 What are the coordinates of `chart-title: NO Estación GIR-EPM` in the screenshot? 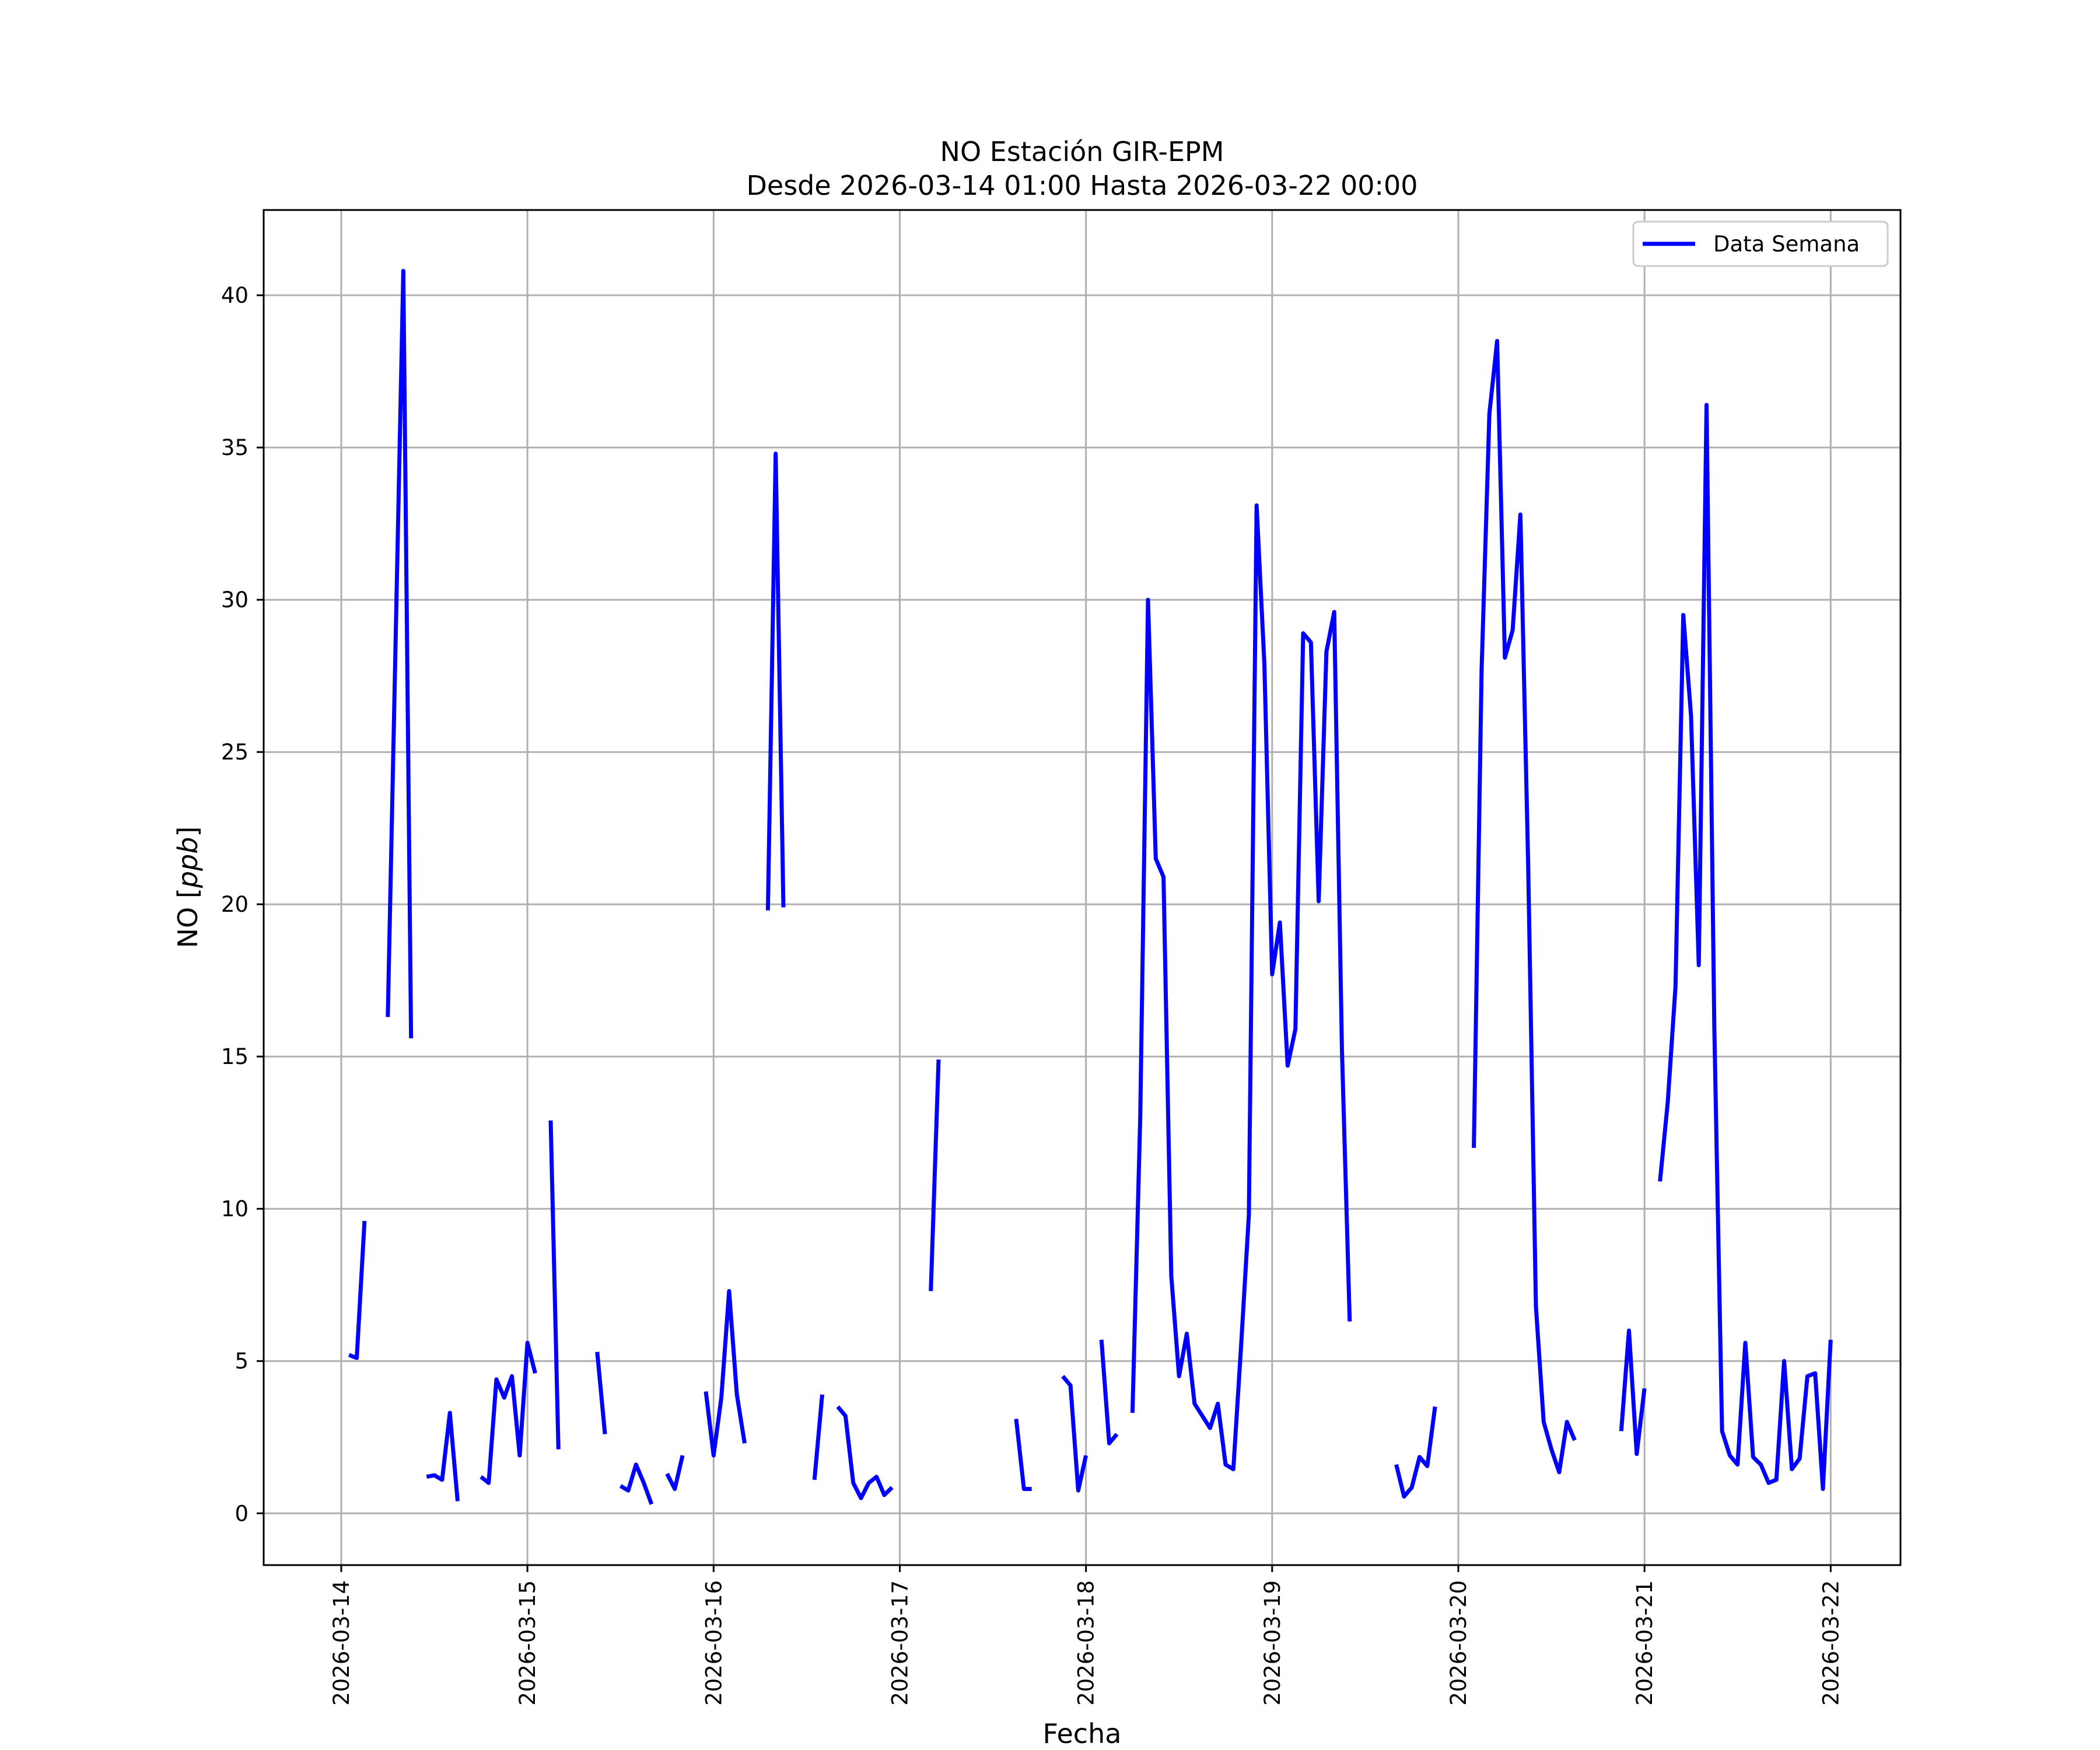 It's located at (1082, 152).